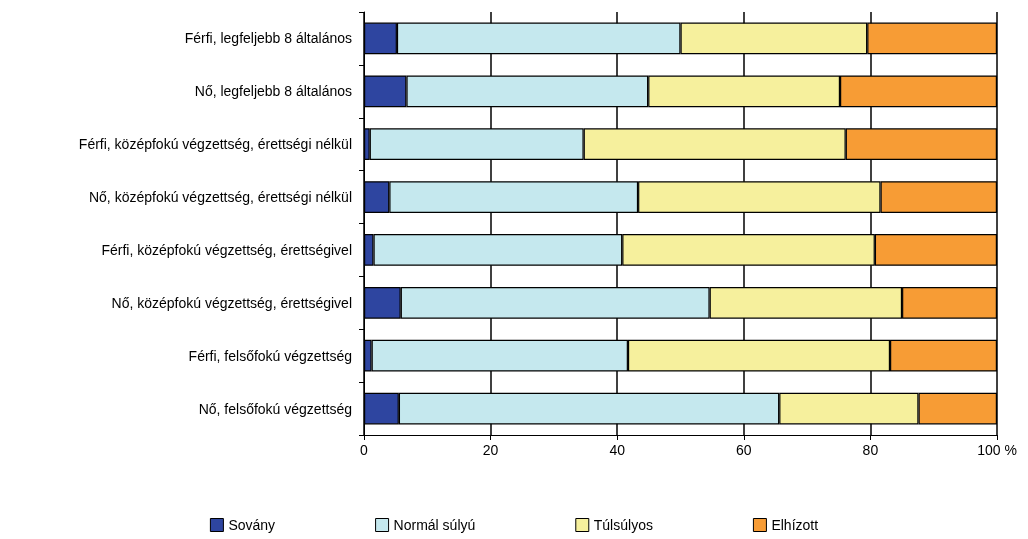  What do you see at coordinates (268, 38) in the screenshot?
I see `y-tick-label: Férfi, legfeljebb 8 általános` at bounding box center [268, 38].